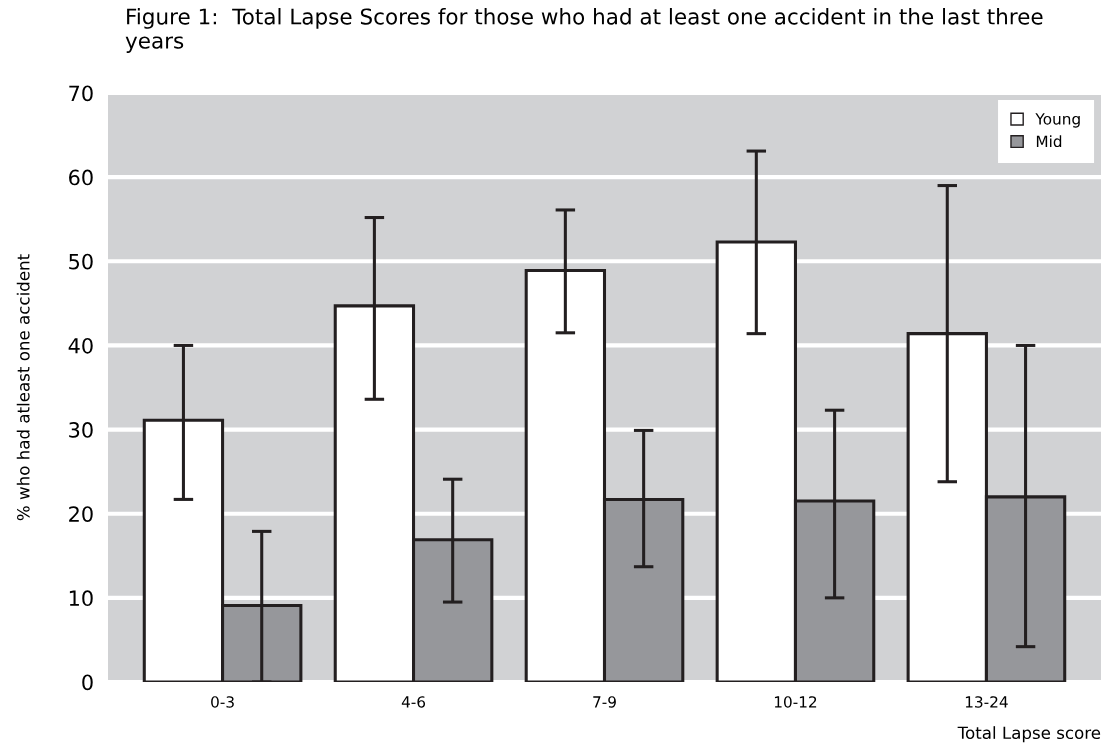  Describe the element at coordinates (222, 702) in the screenshot. I see `x-tick-label: 0-3` at that location.